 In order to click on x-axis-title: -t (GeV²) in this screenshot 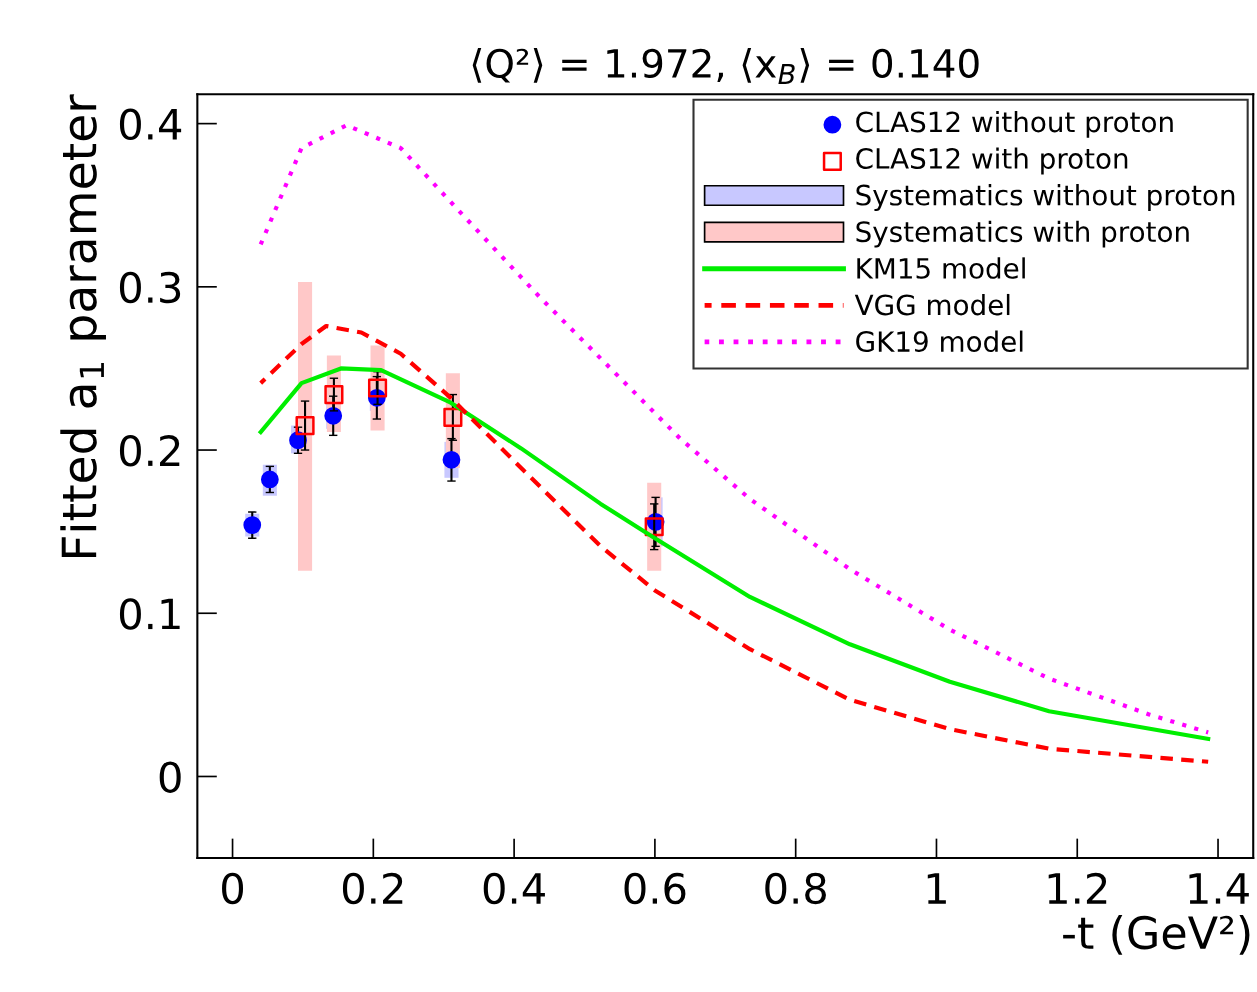, I will do `click(1156, 935)`.